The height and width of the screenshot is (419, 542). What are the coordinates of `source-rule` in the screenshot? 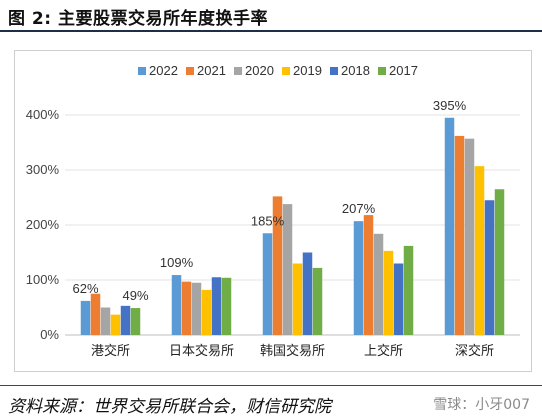 It's located at (271, 385).